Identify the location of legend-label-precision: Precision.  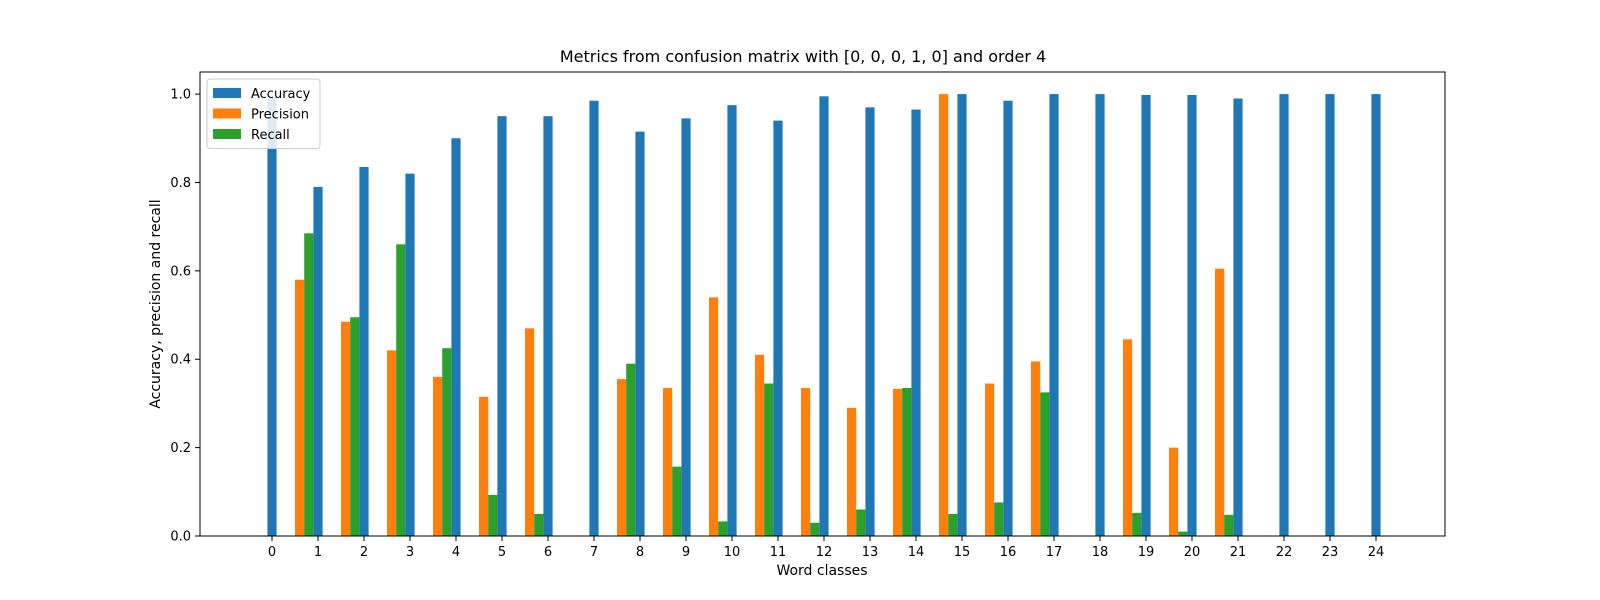
(280, 115).